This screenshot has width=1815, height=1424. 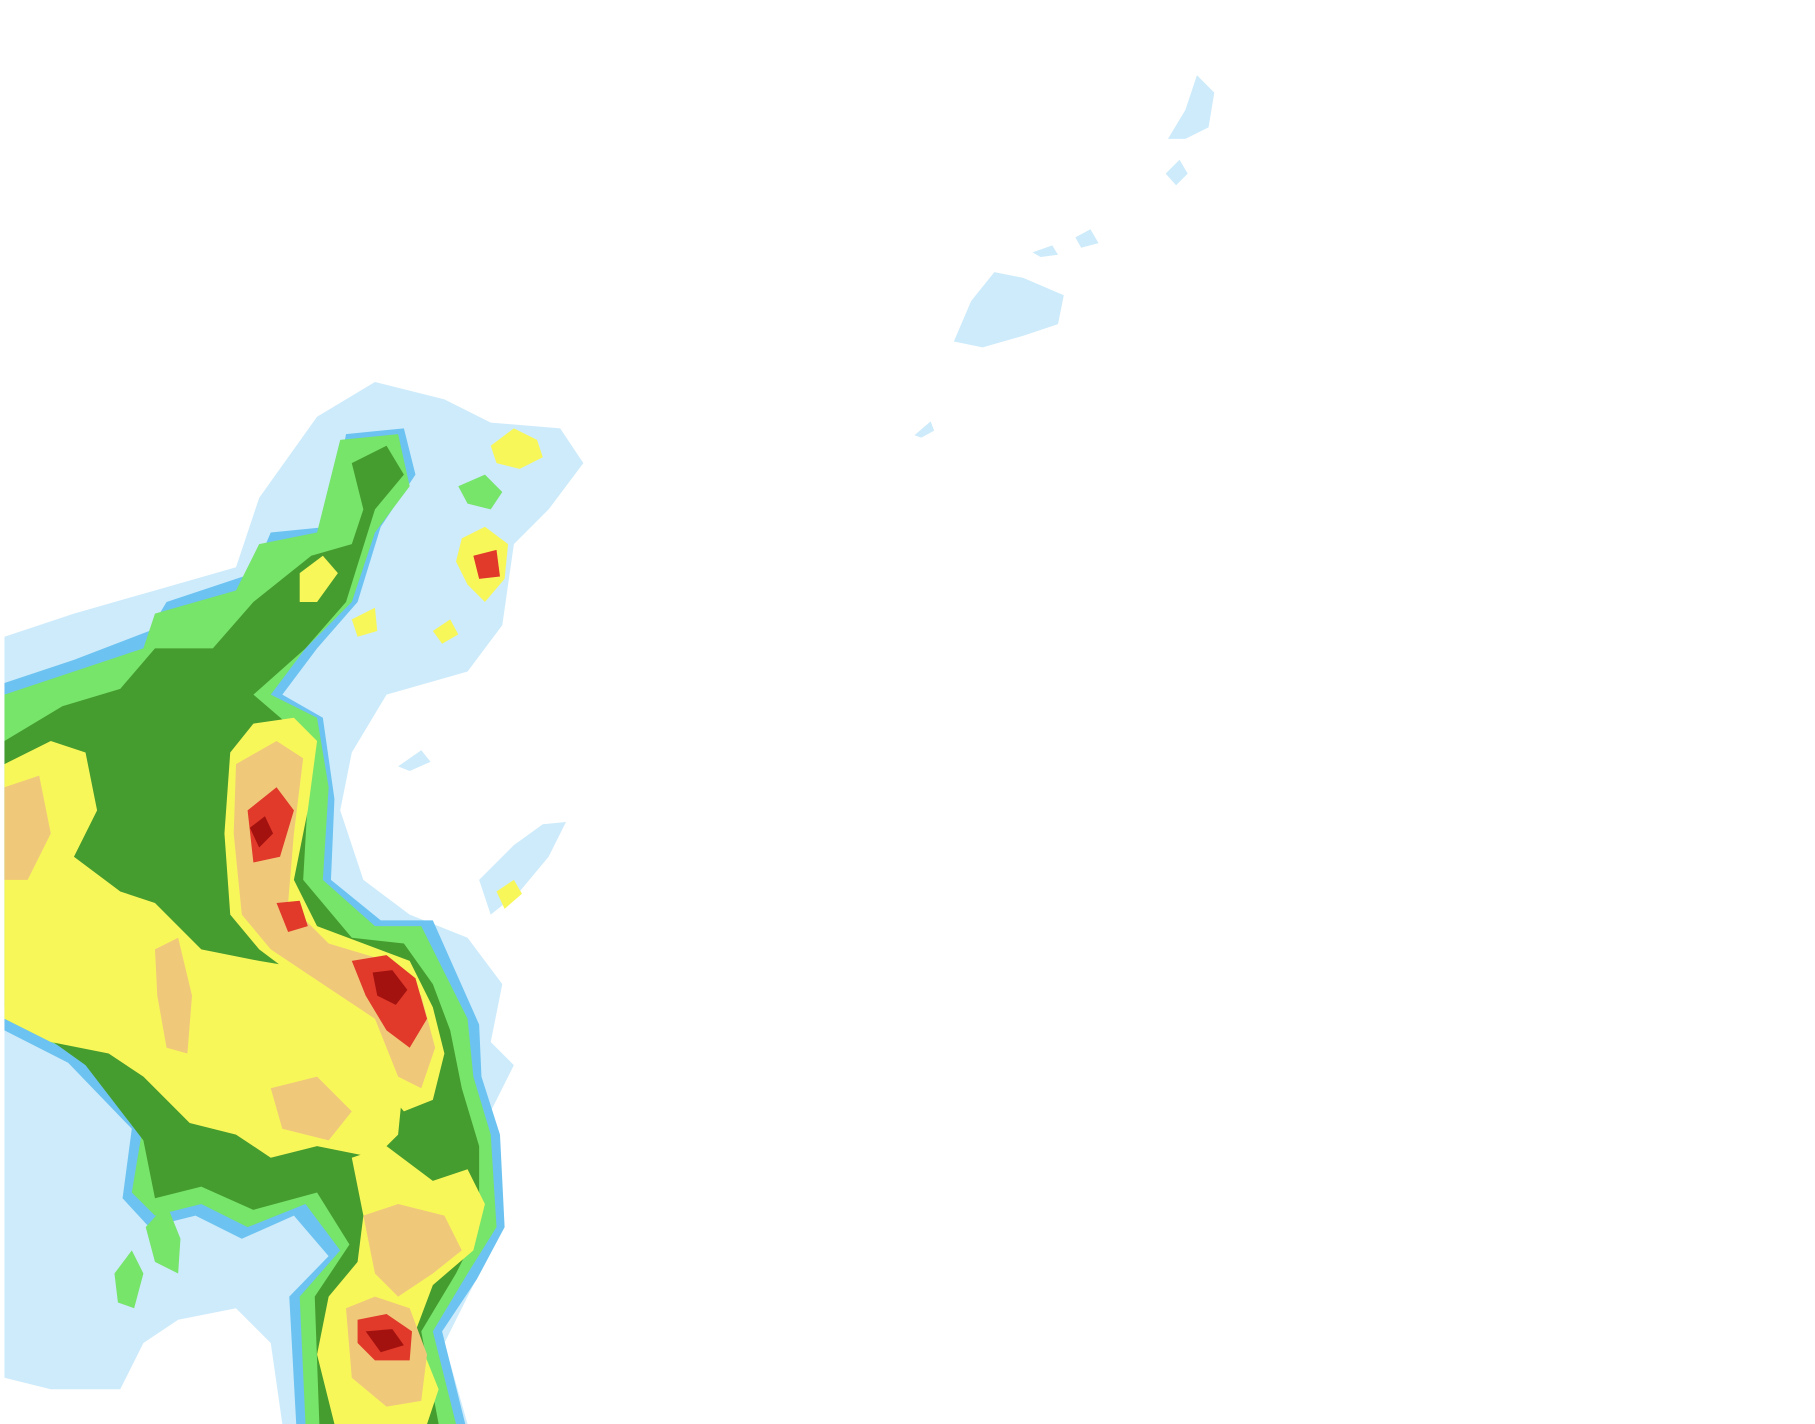 I want to click on precip-dark-red, so click(x=328, y=1084).